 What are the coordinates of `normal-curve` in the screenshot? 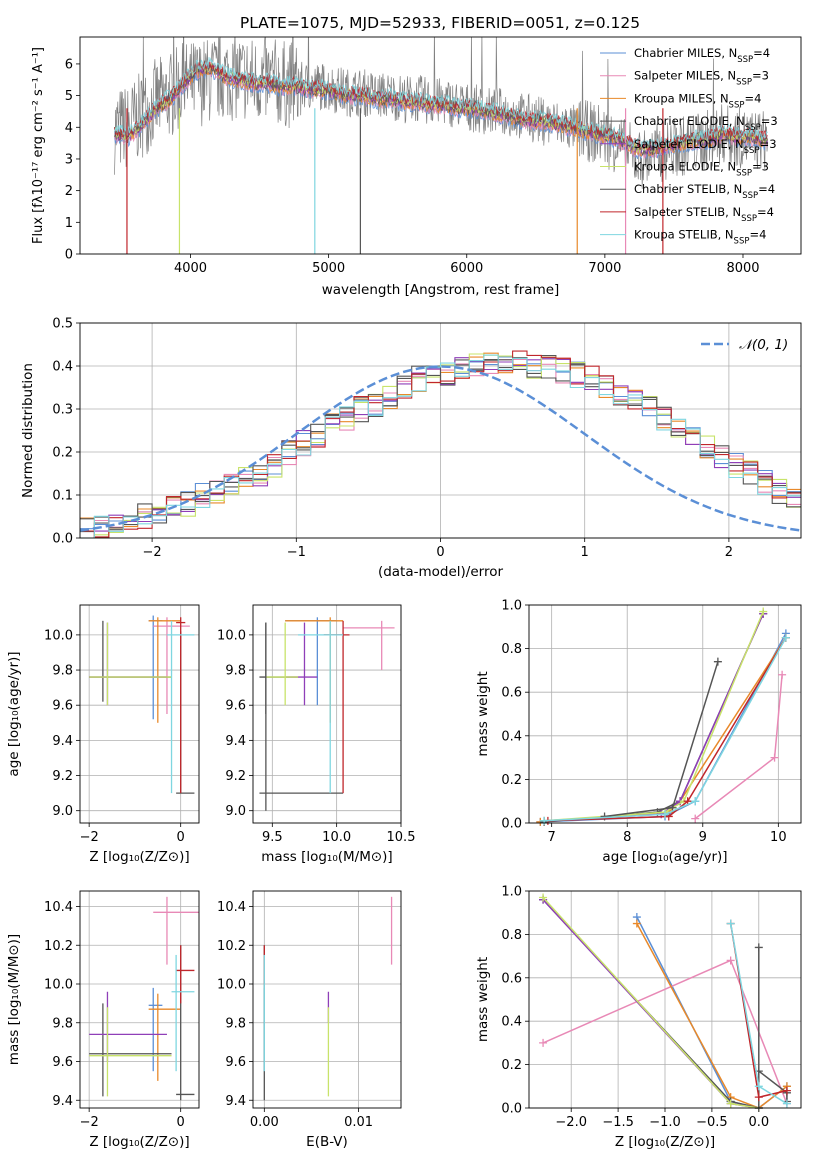 It's located at (440, 448).